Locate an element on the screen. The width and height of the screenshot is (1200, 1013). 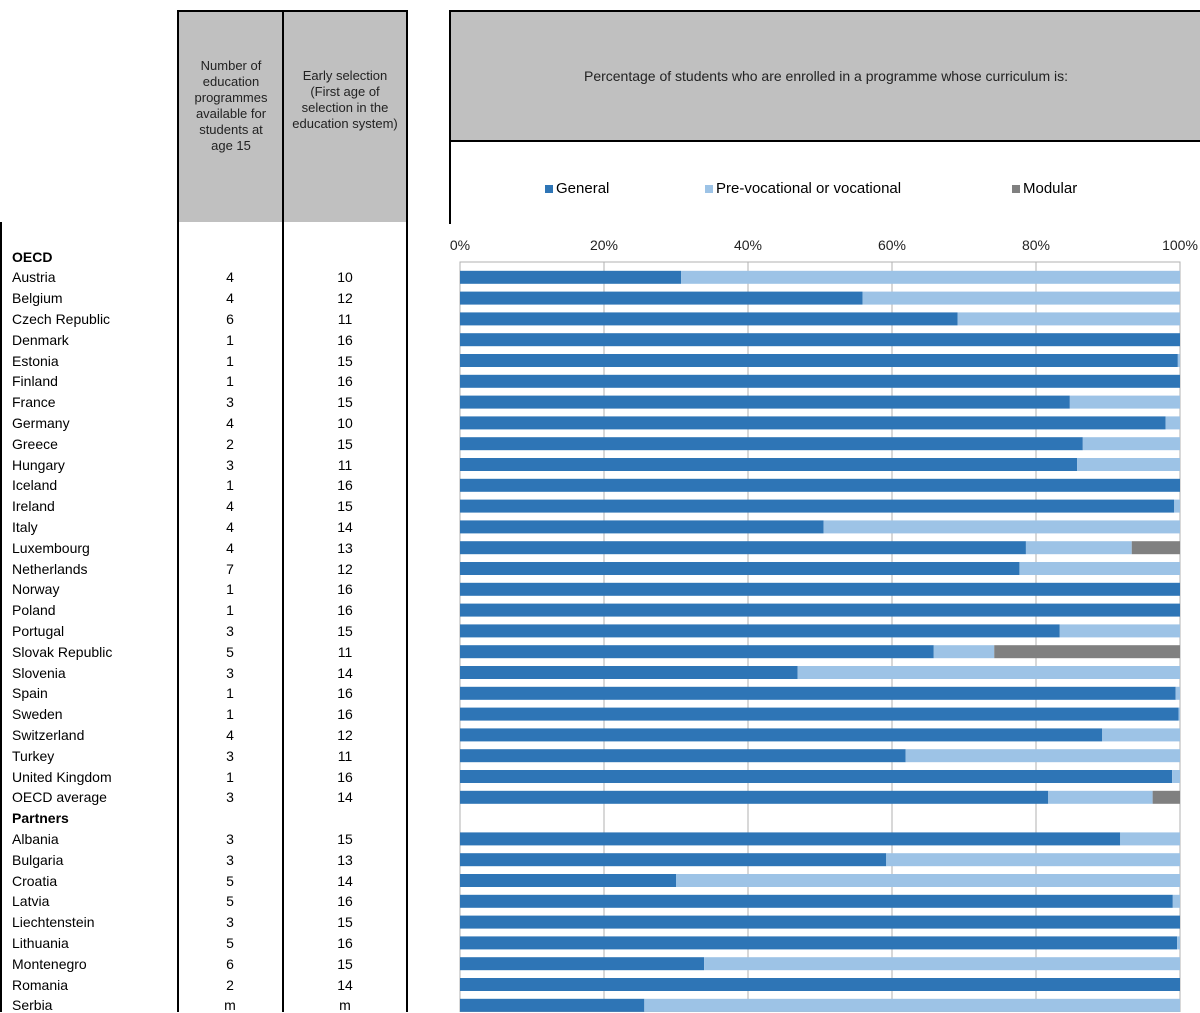
country-label: Finland is located at coordinates (35, 381).